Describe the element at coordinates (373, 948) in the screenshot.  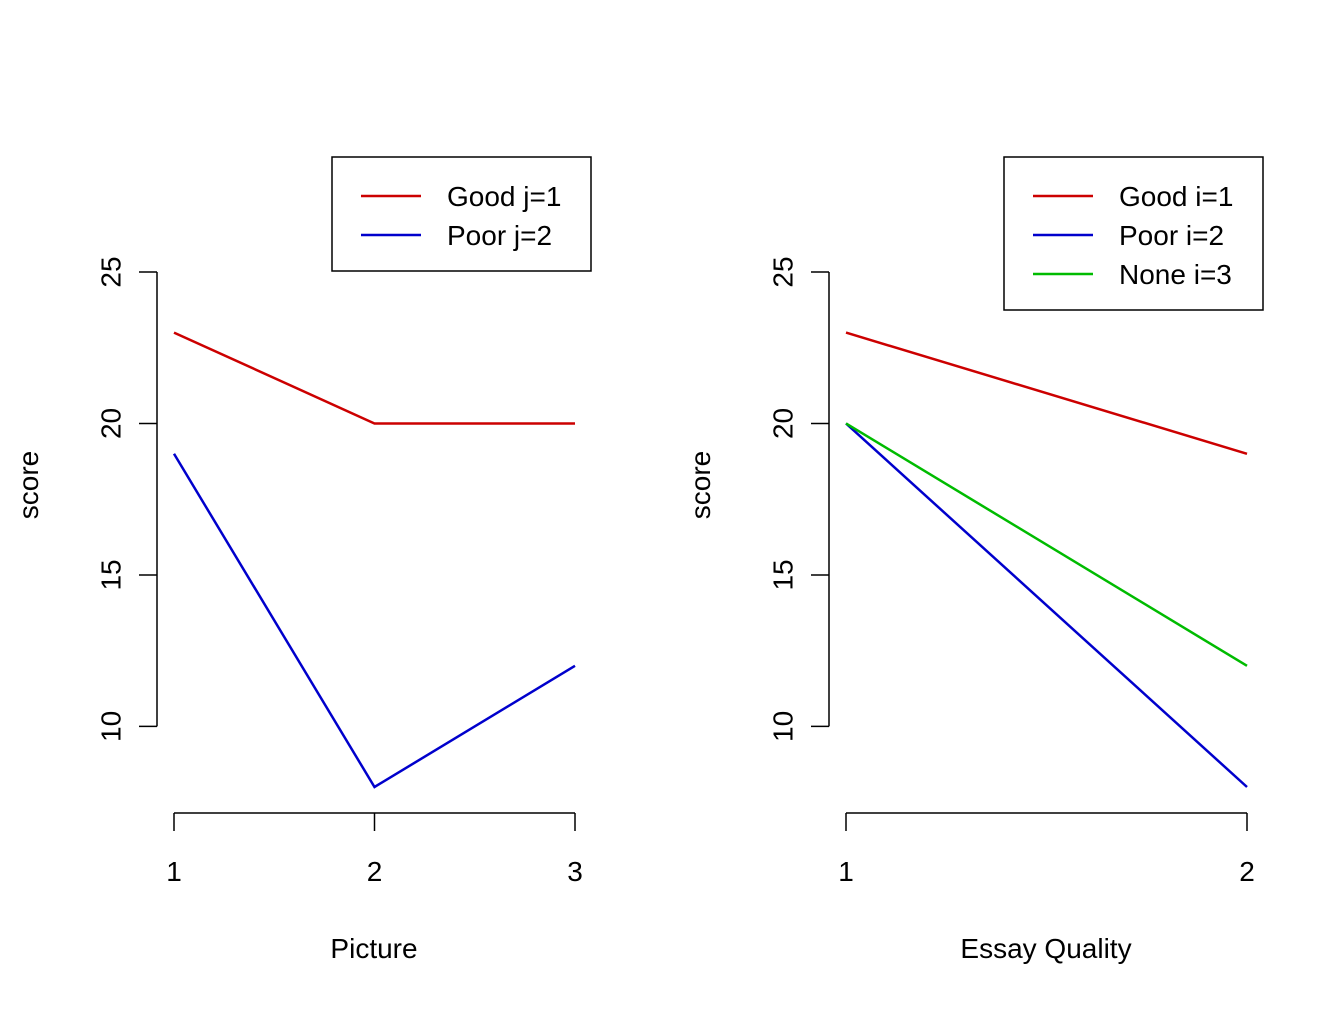
I see `x-axis-label: Picture` at that location.